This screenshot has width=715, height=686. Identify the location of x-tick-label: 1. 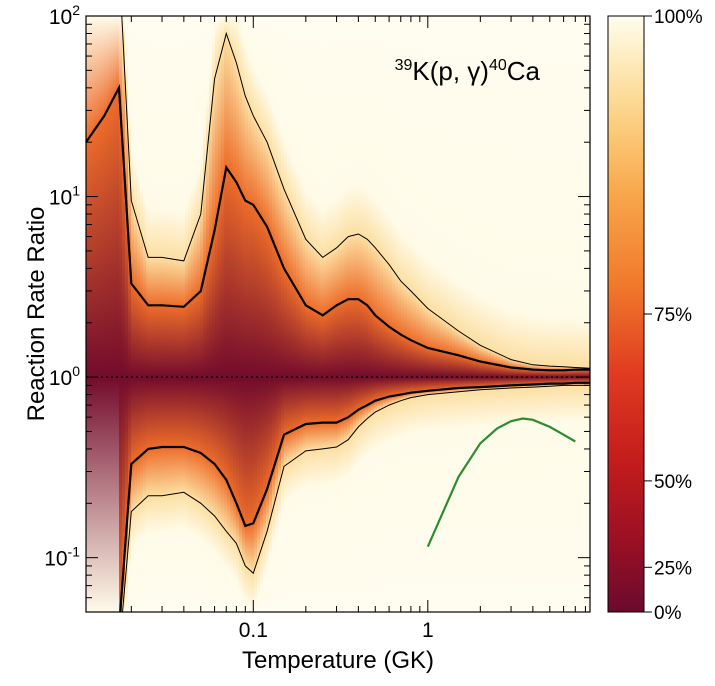
(428, 630).